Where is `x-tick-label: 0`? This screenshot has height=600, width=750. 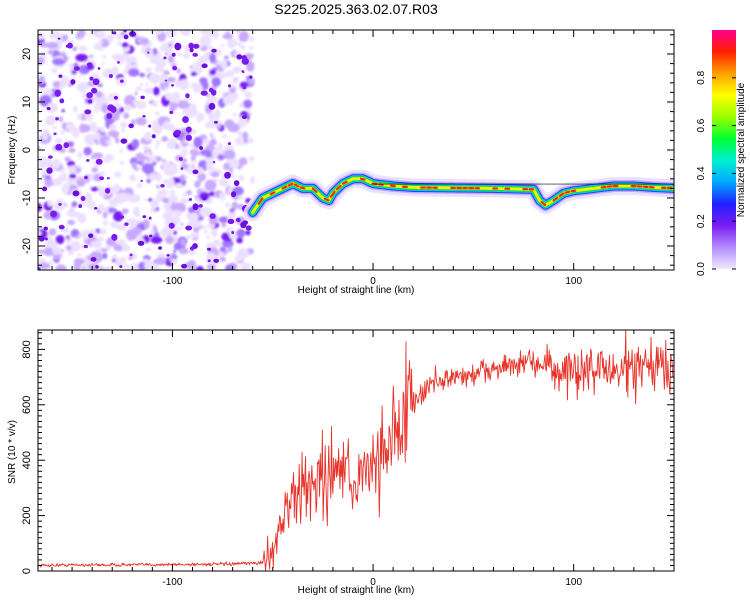 x-tick-label: 0 is located at coordinates (373, 281).